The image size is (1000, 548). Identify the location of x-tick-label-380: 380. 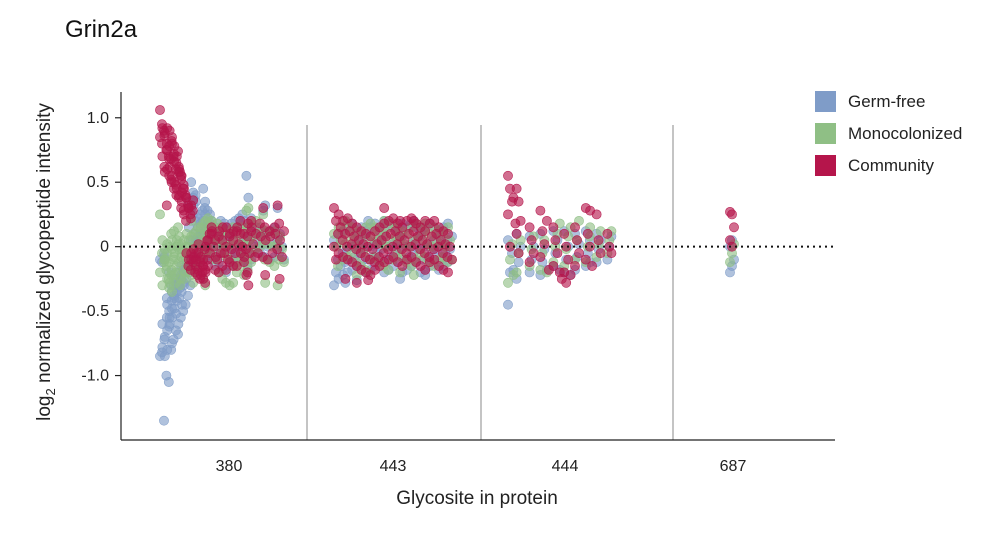
(229, 466).